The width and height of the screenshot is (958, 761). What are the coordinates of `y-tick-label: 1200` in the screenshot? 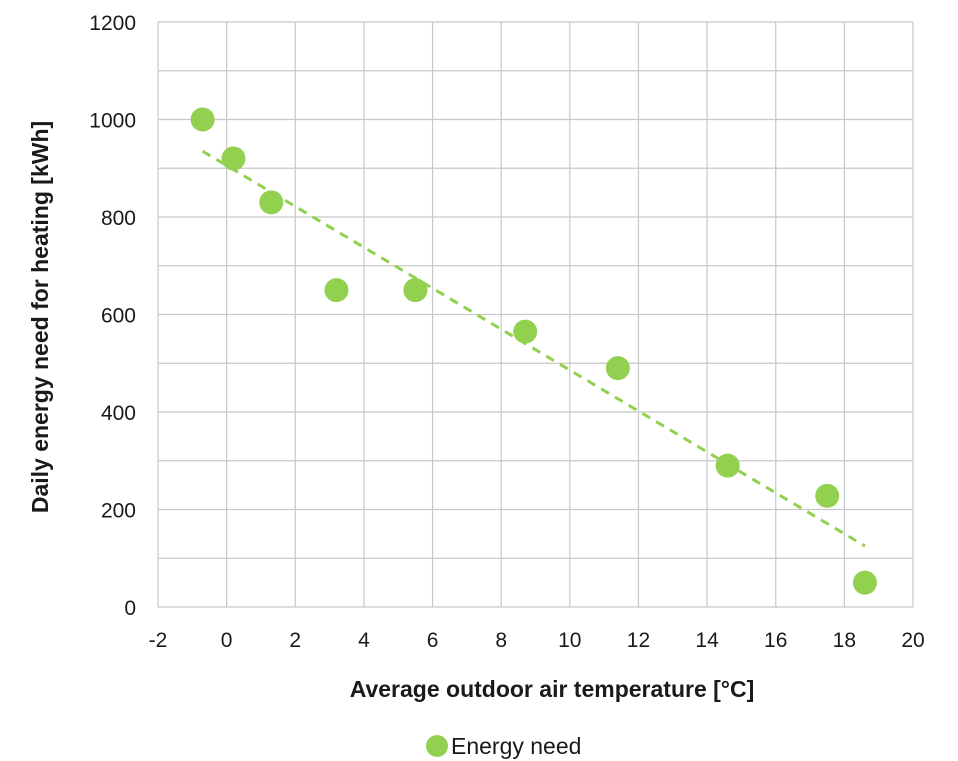 It's located at (112, 23).